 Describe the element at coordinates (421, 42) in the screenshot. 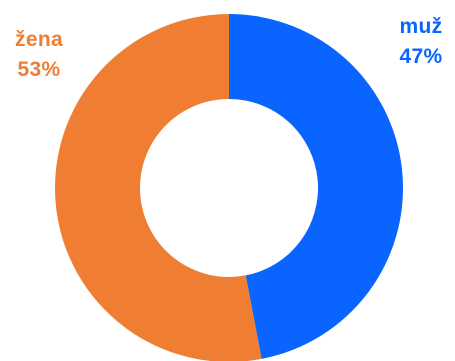

I see `label-muz: muž 47%` at that location.